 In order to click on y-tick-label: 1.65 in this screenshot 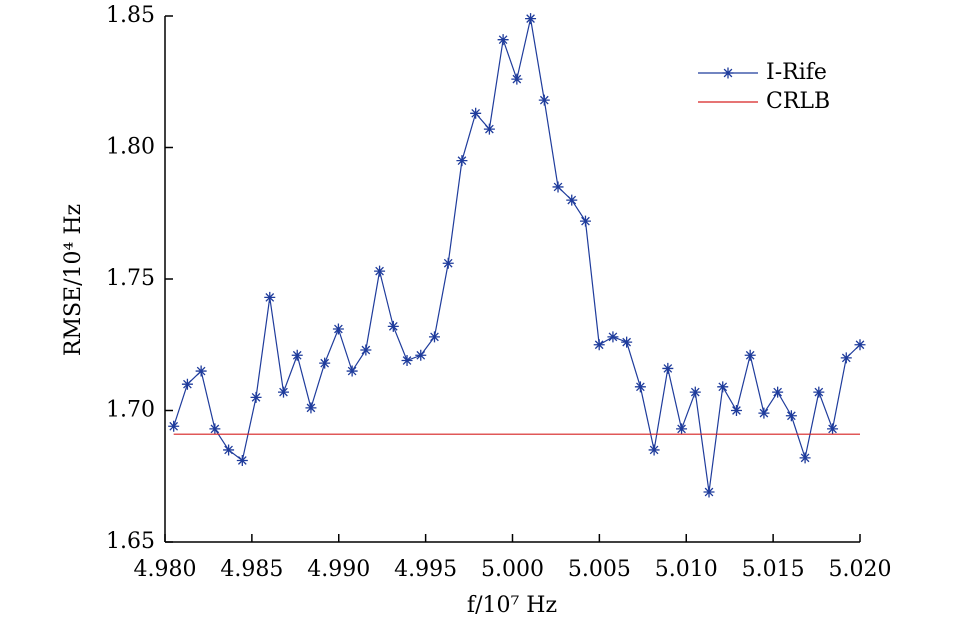, I will do `click(130, 541)`.